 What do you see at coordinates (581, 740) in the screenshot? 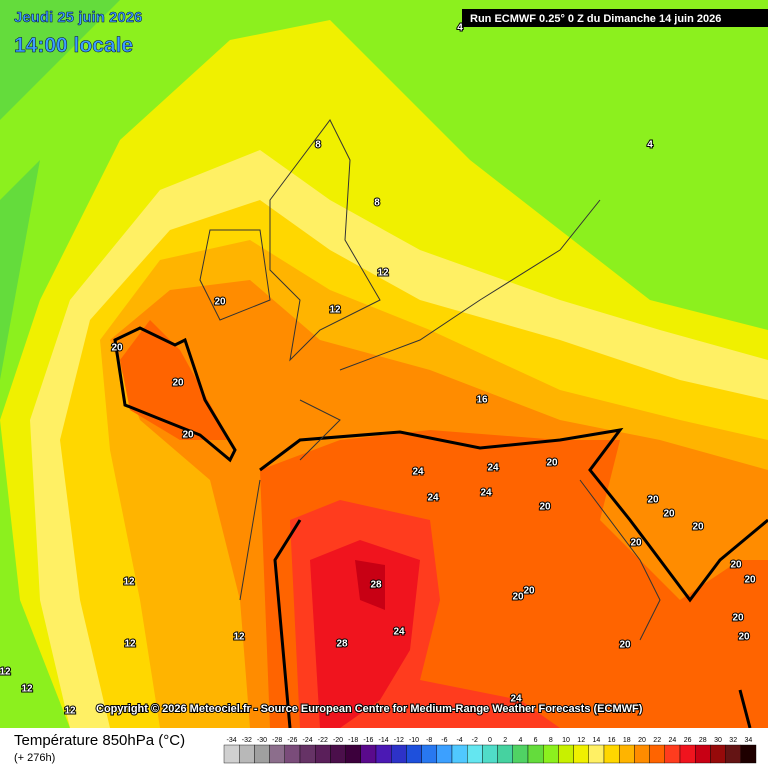
I see `legend-tick: 12` at bounding box center [581, 740].